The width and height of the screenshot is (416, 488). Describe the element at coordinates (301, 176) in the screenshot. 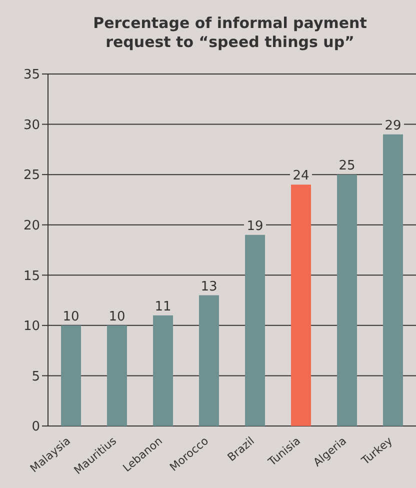

I see `data-label: 24` at that location.